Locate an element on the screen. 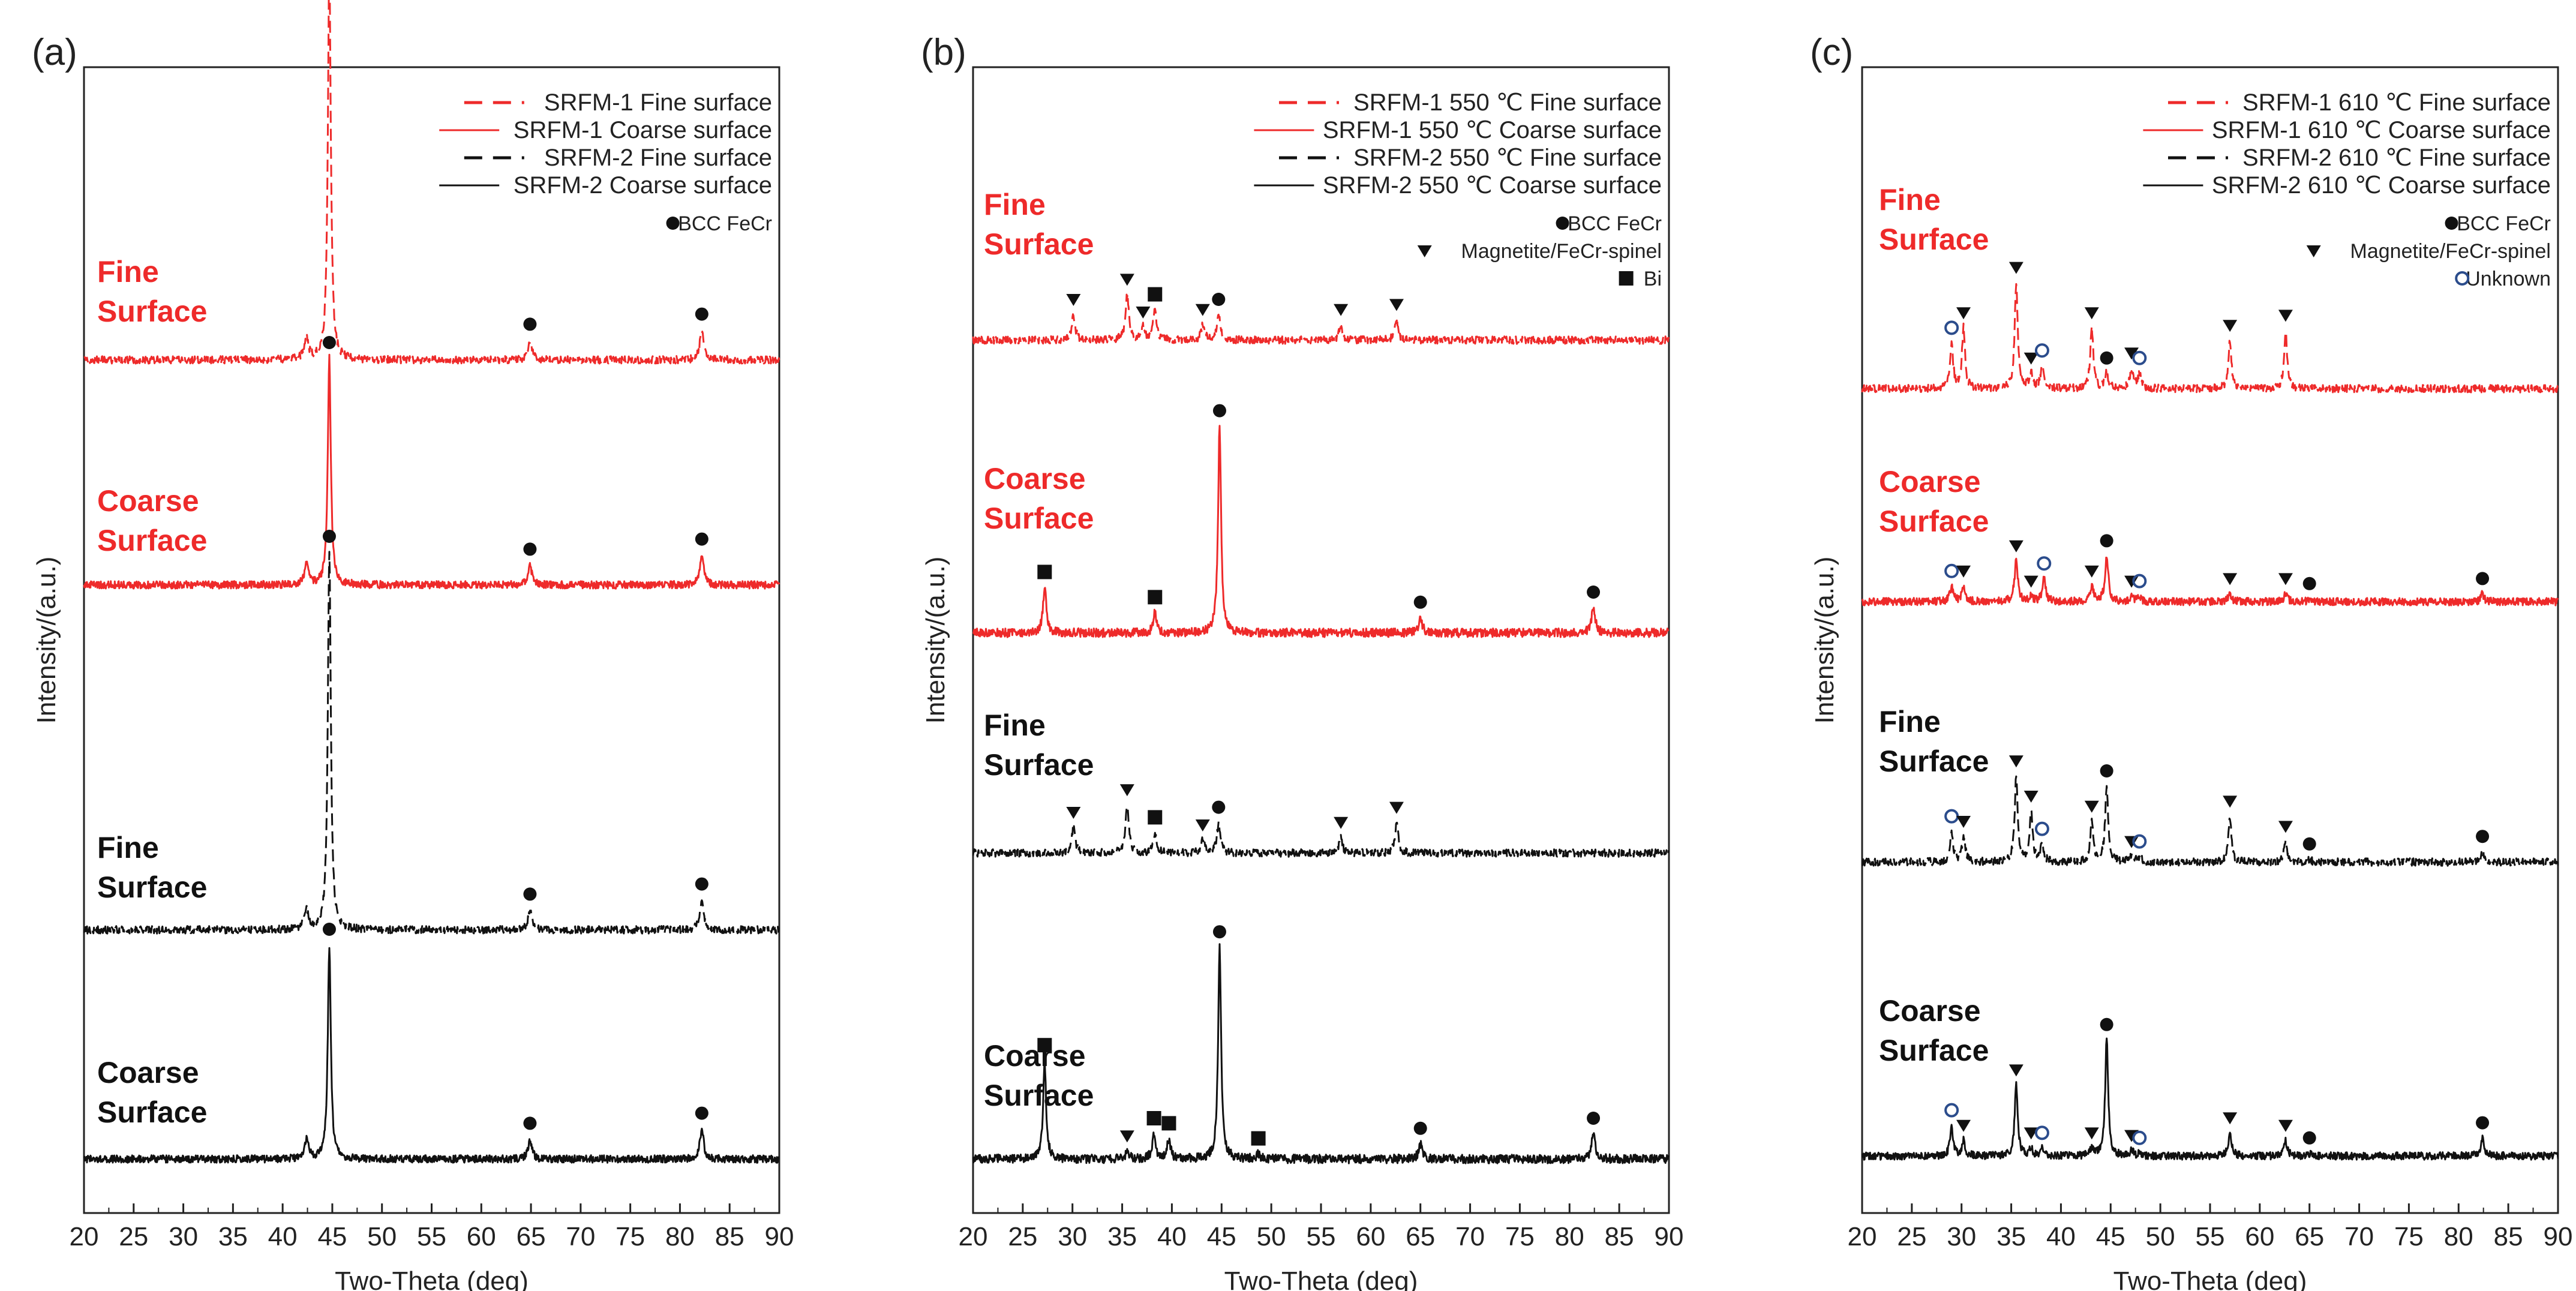 The image size is (2576, 1291). legend-marker-circle is located at coordinates (673, 223).